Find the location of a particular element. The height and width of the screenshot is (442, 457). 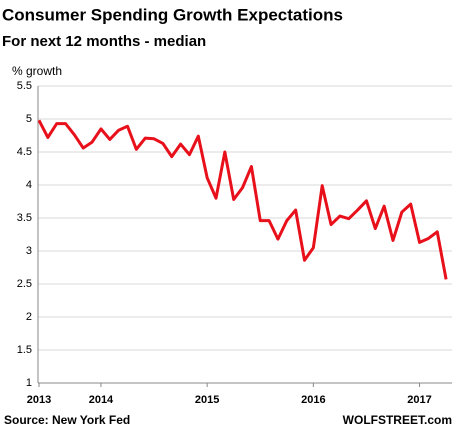

source: Source: New York Fed is located at coordinates (67, 420).